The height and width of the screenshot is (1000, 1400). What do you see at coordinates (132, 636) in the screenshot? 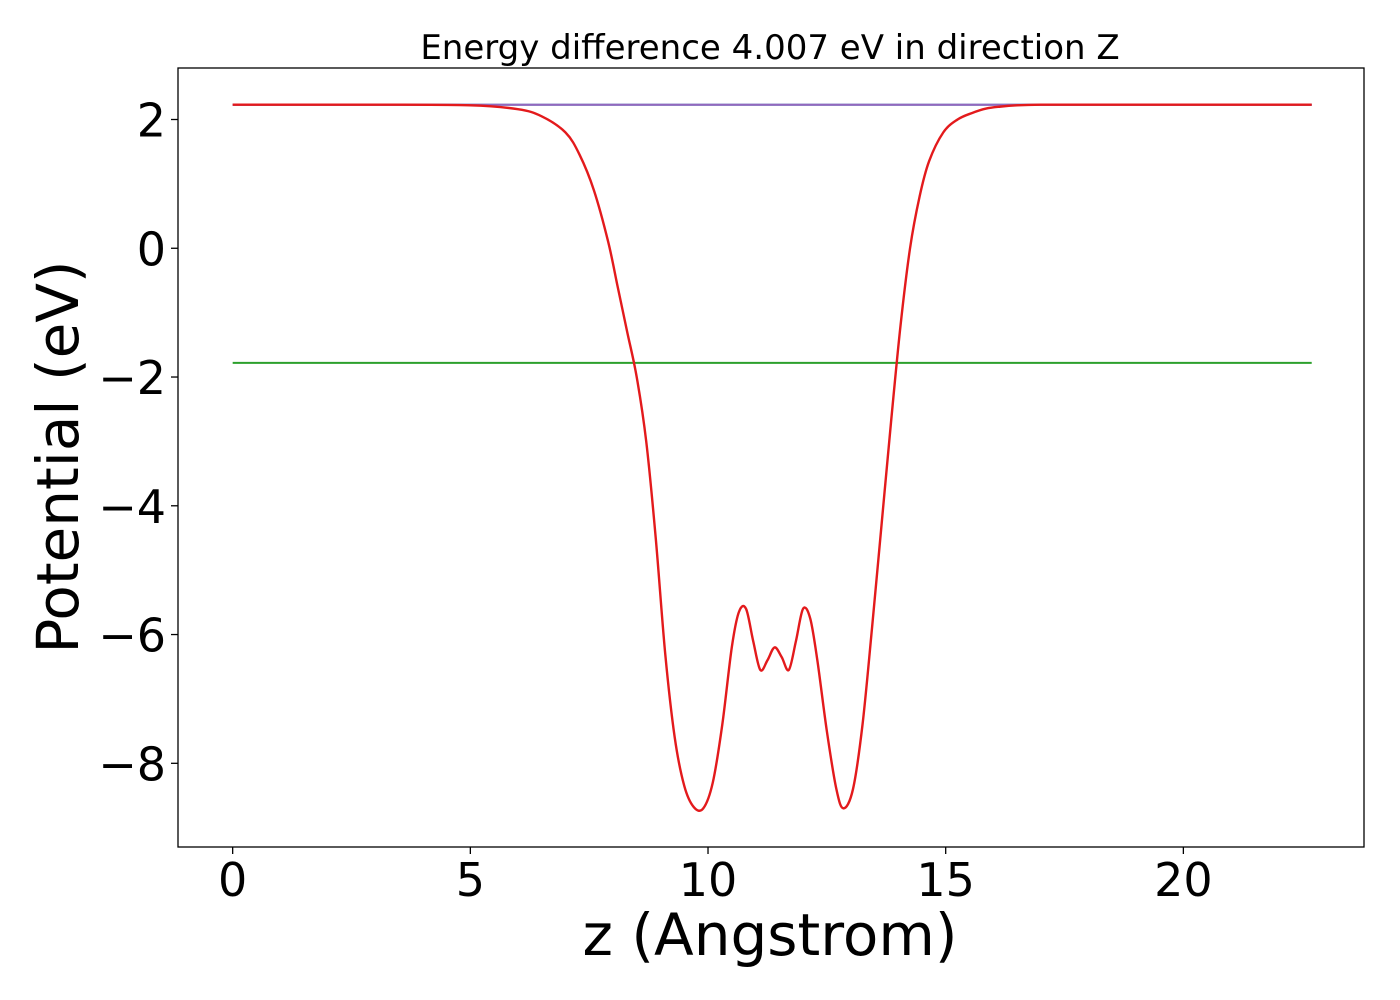
I see `y-tick-label: −6` at bounding box center [132, 636].